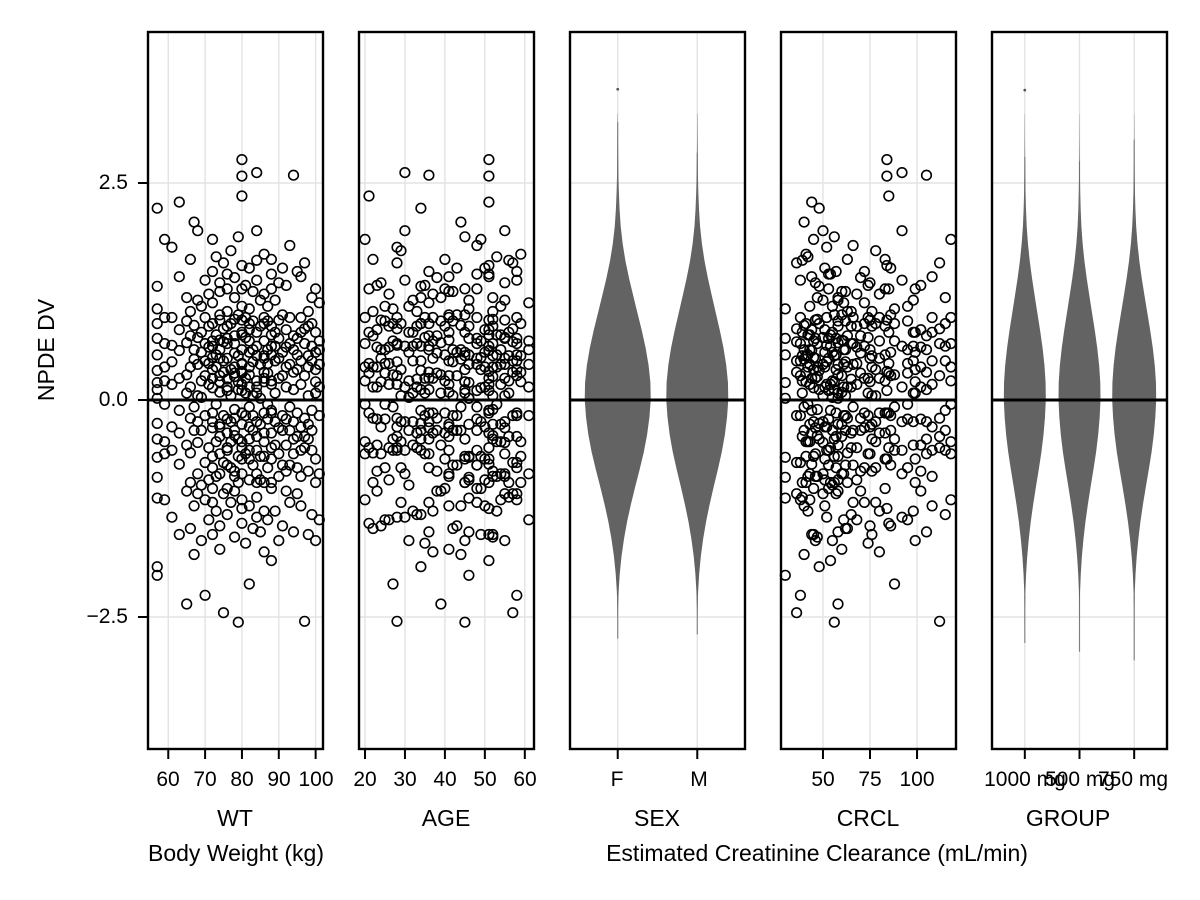 The image size is (1200, 900). Describe the element at coordinates (1133, 779) in the screenshot. I see `x-tick-label: 750 mg` at that location.